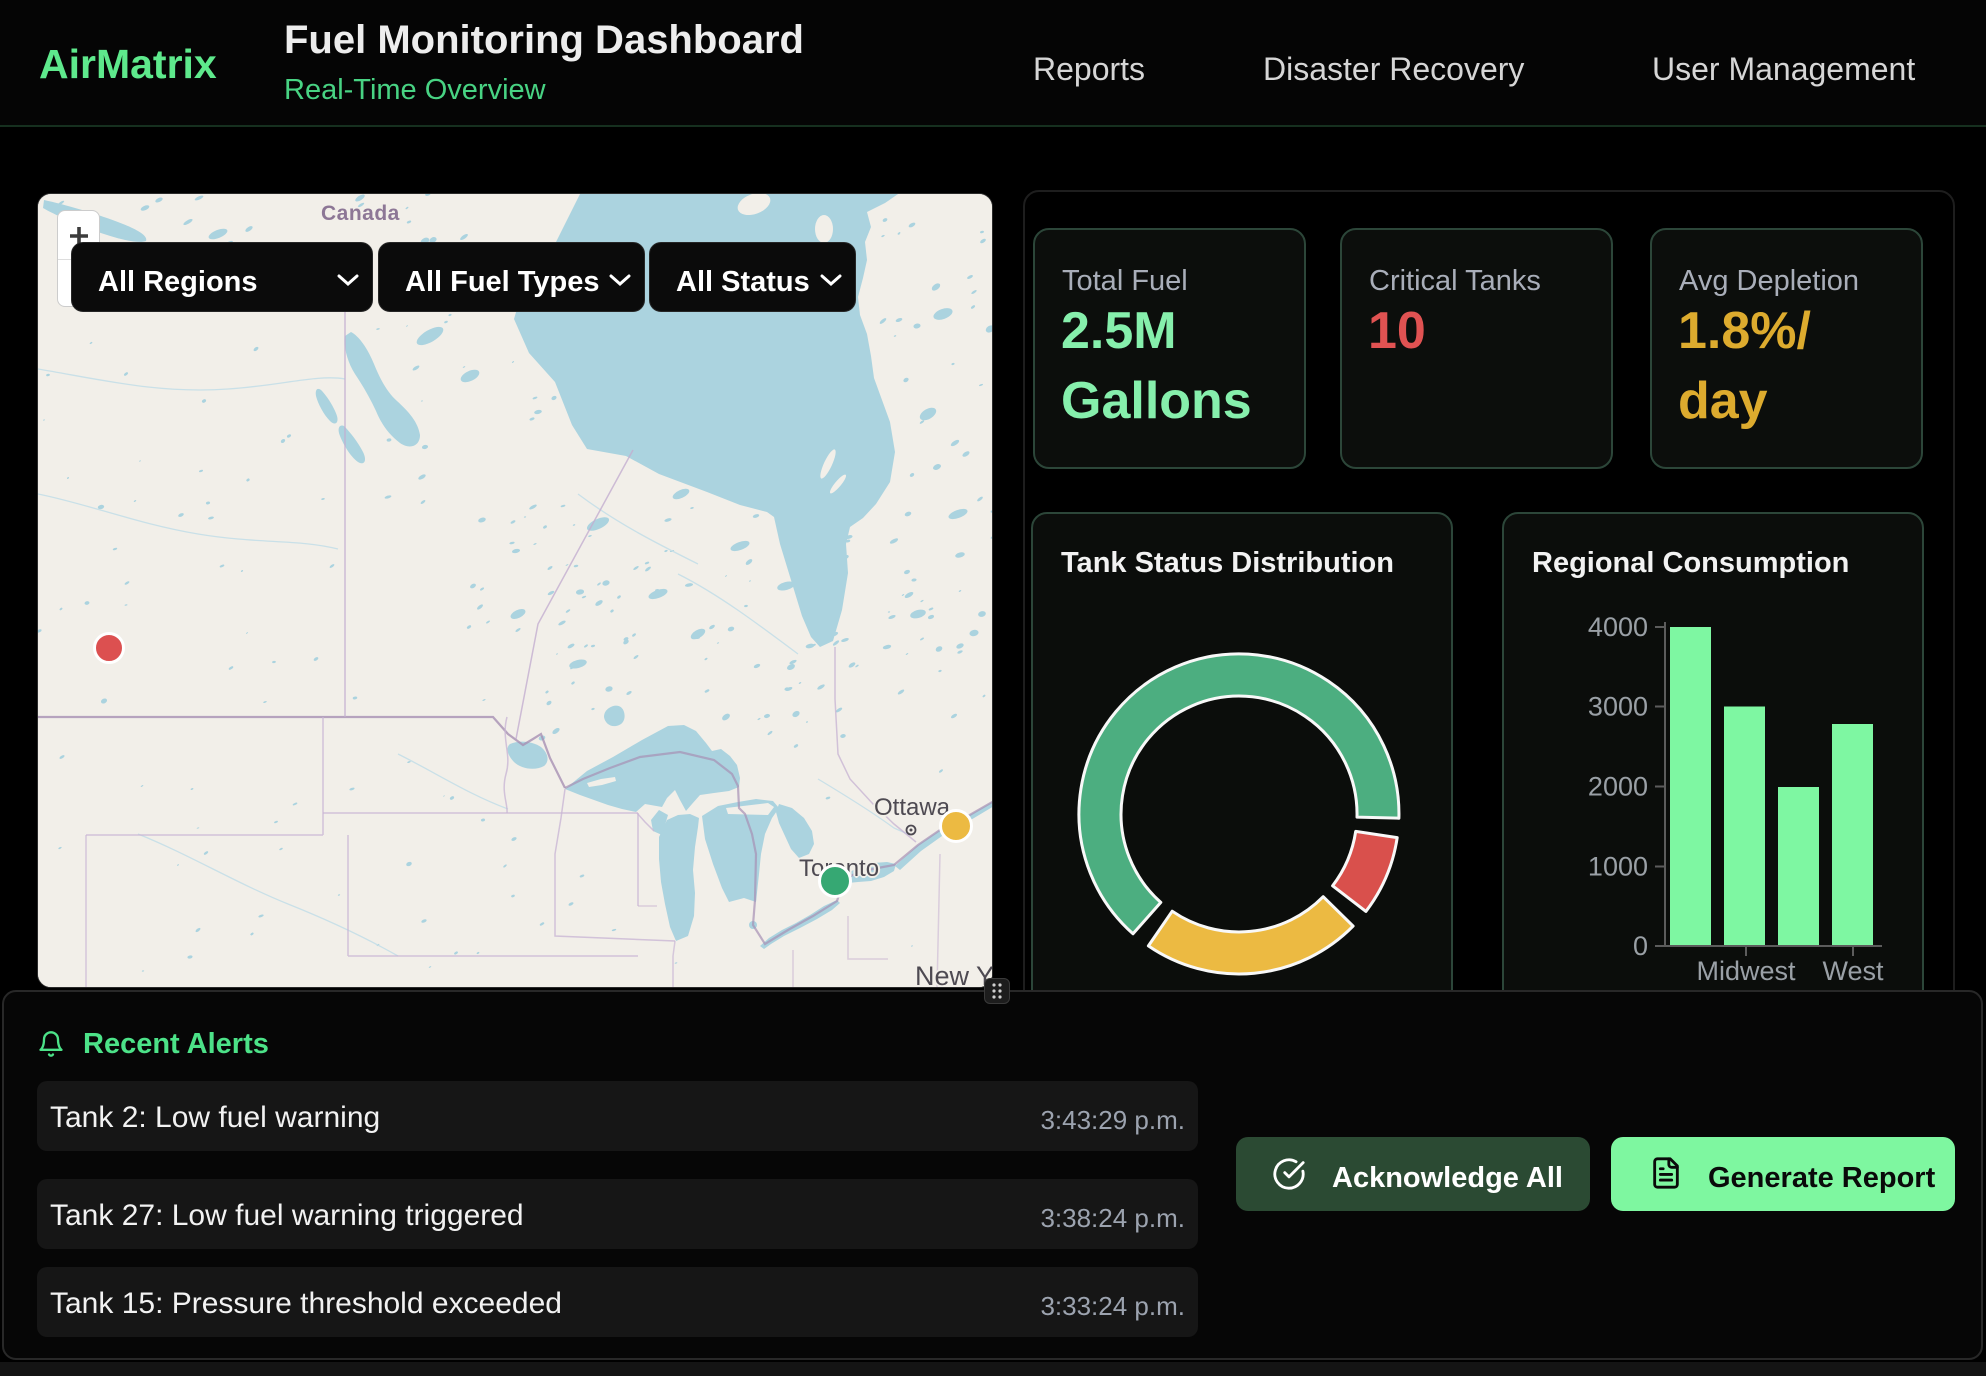  I want to click on svg-text: 1000, so click(1618, 867).